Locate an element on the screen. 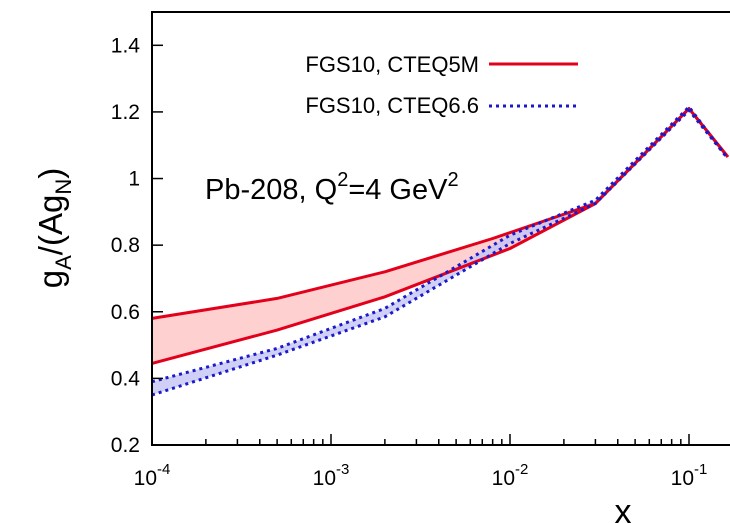  x-tick-label-base-1: 10 is located at coordinates (324, 478).